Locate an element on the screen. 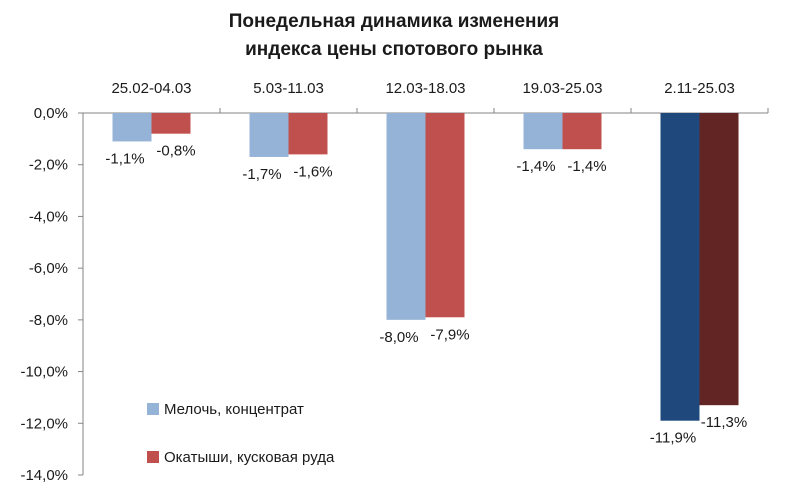  data-label: -1,7% is located at coordinates (261, 174).